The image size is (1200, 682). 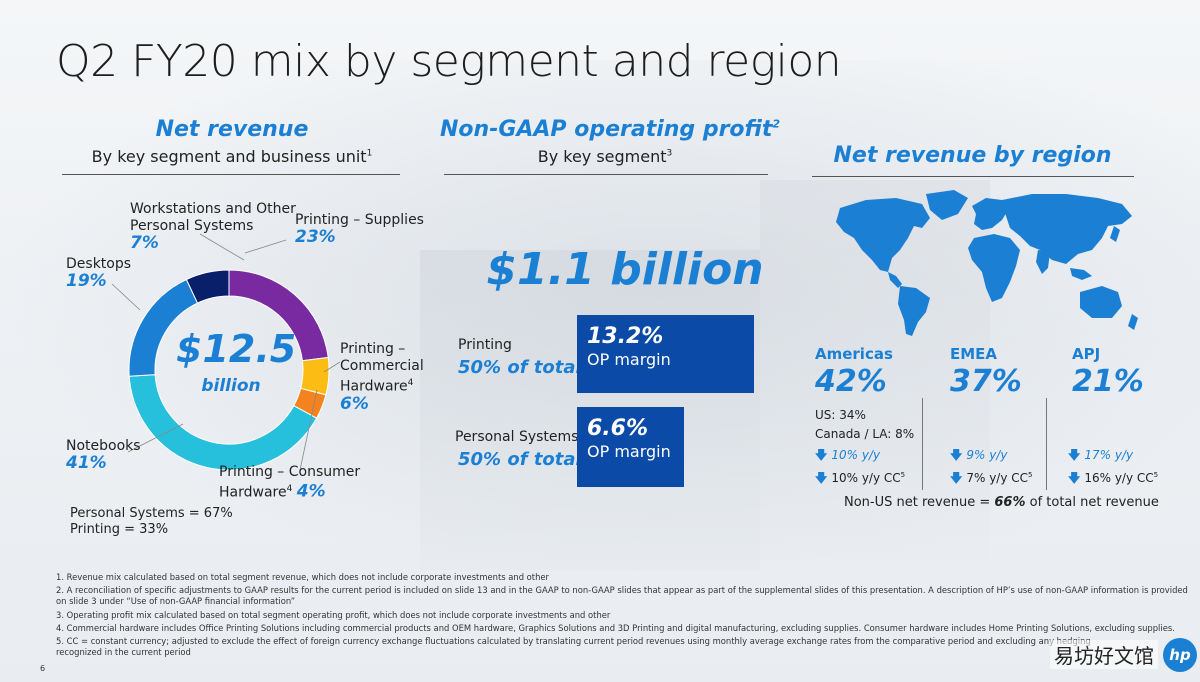 I want to click on region-yy-apj: 🡇 17% y/y, so click(x=1100, y=456).